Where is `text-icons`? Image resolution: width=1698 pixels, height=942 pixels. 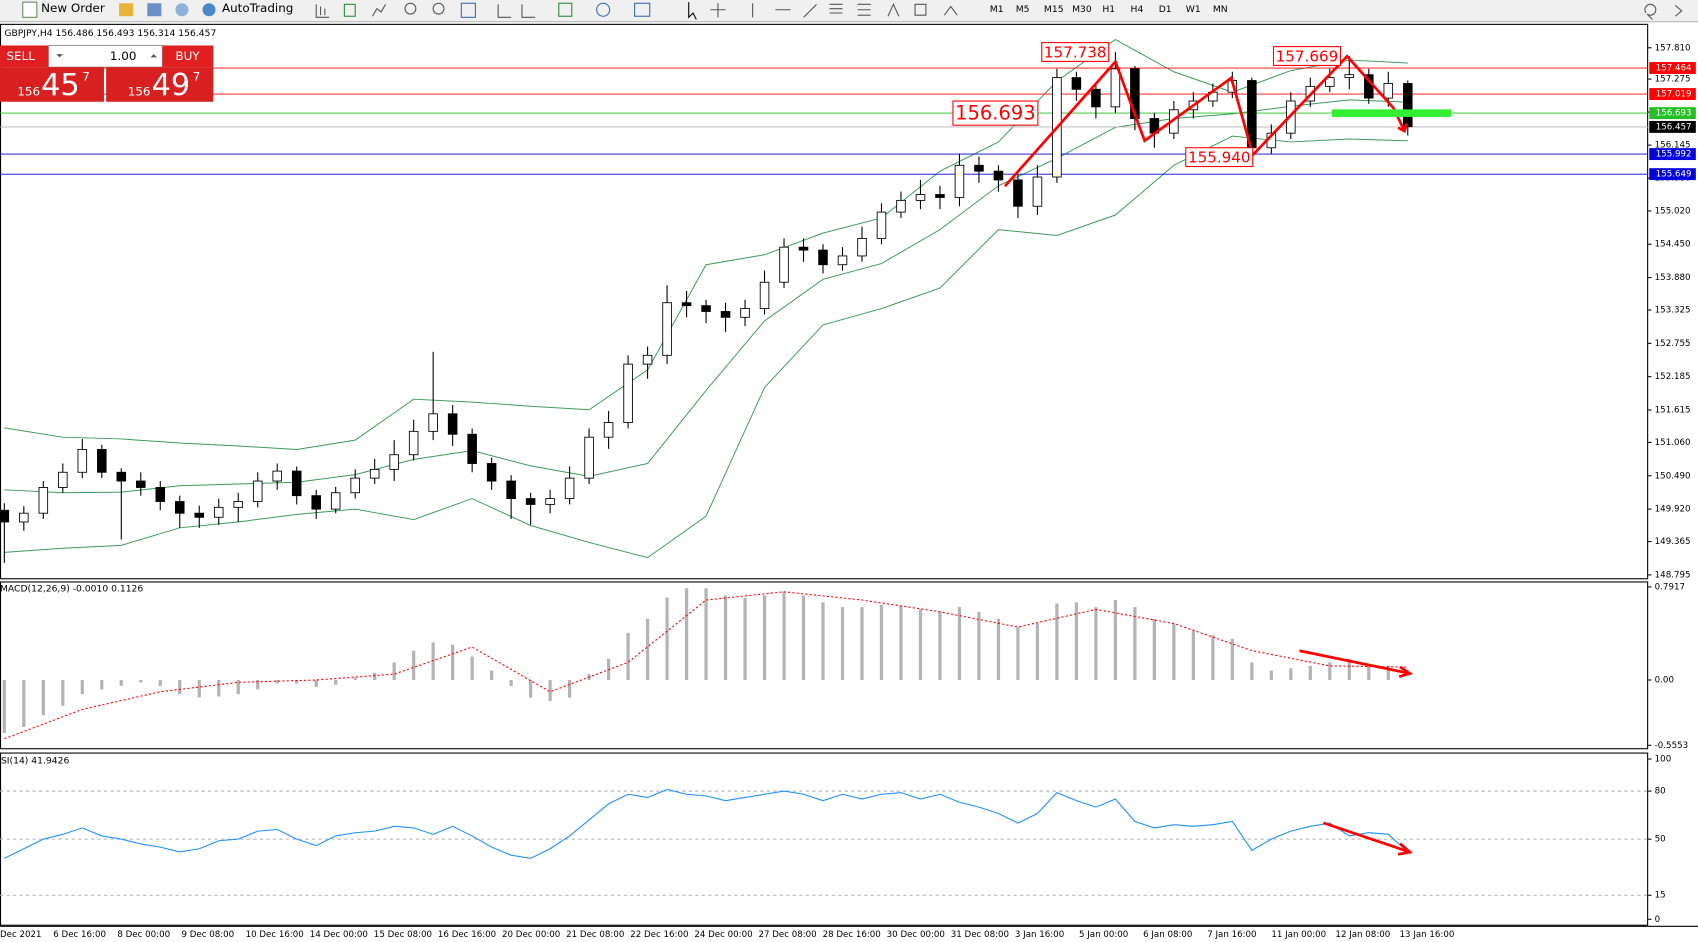
text-icons is located at coordinates (907, 10).